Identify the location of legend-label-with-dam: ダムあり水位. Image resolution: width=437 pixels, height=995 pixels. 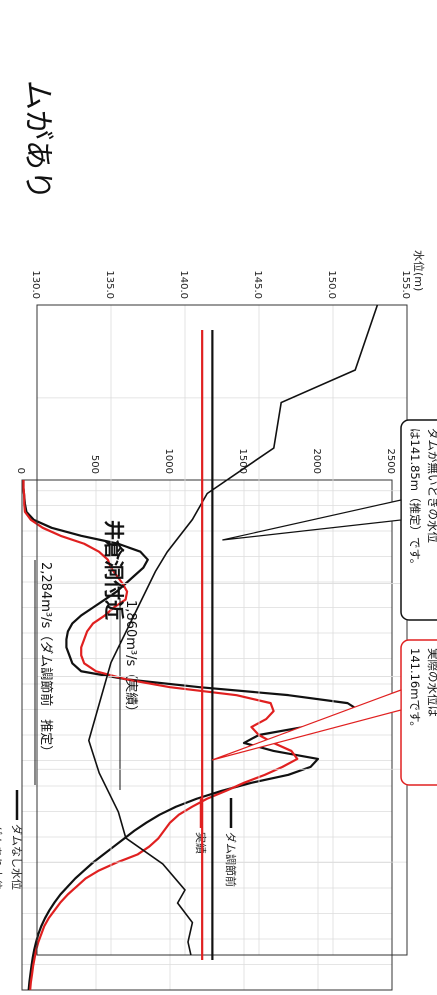
(2, 857).